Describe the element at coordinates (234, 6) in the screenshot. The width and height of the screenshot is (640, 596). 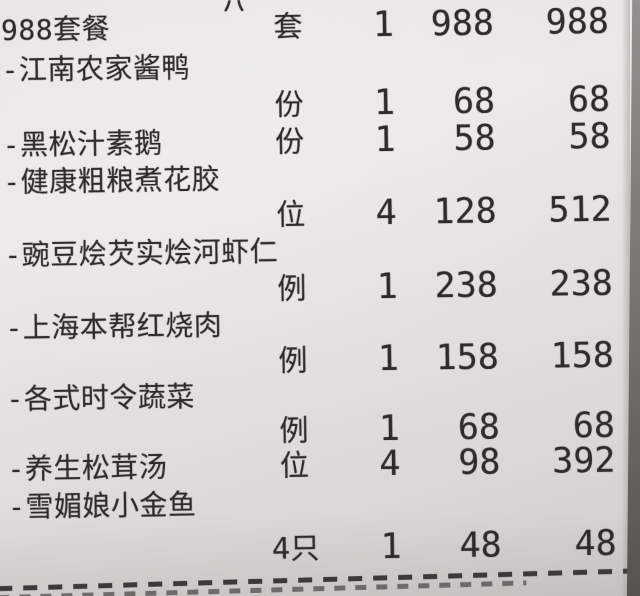
I see `cutoff-character-fragment-icon` at that location.